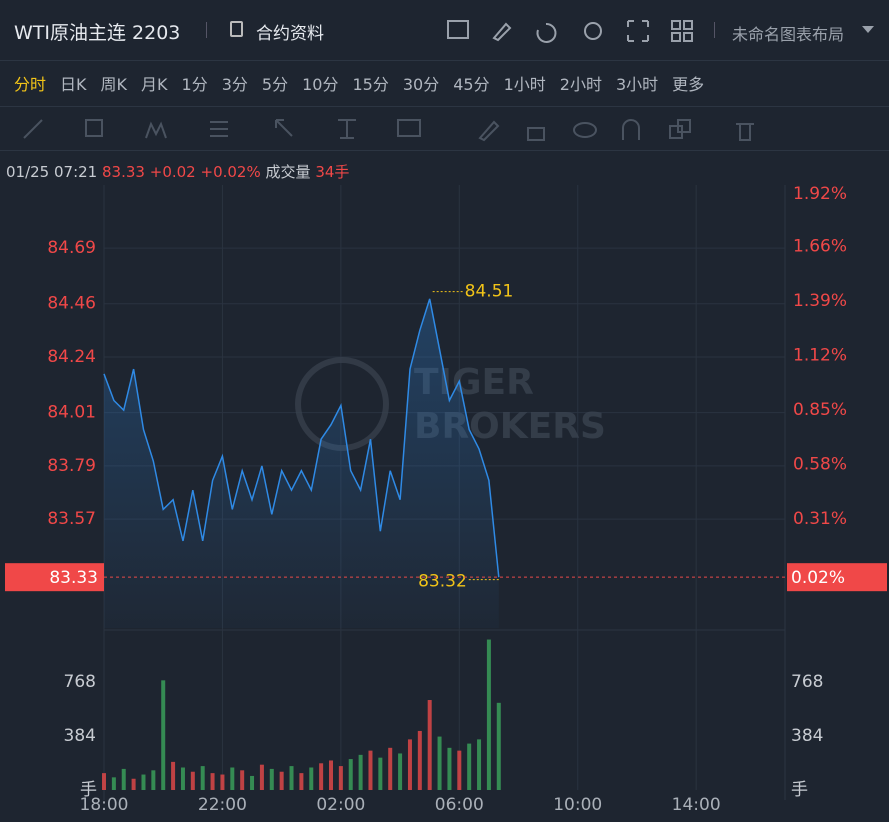  What do you see at coordinates (370, 84) in the screenshot?
I see `period-tab: 15分` at bounding box center [370, 84].